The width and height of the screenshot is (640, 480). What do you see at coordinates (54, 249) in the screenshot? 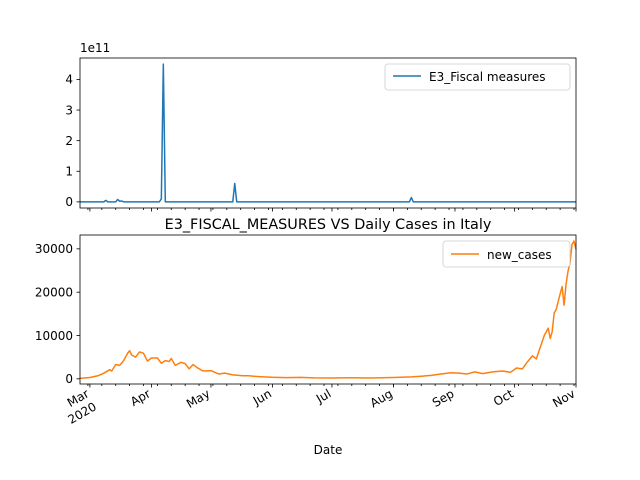
I see `bottom-y-tick-label: 30000` at bounding box center [54, 249].